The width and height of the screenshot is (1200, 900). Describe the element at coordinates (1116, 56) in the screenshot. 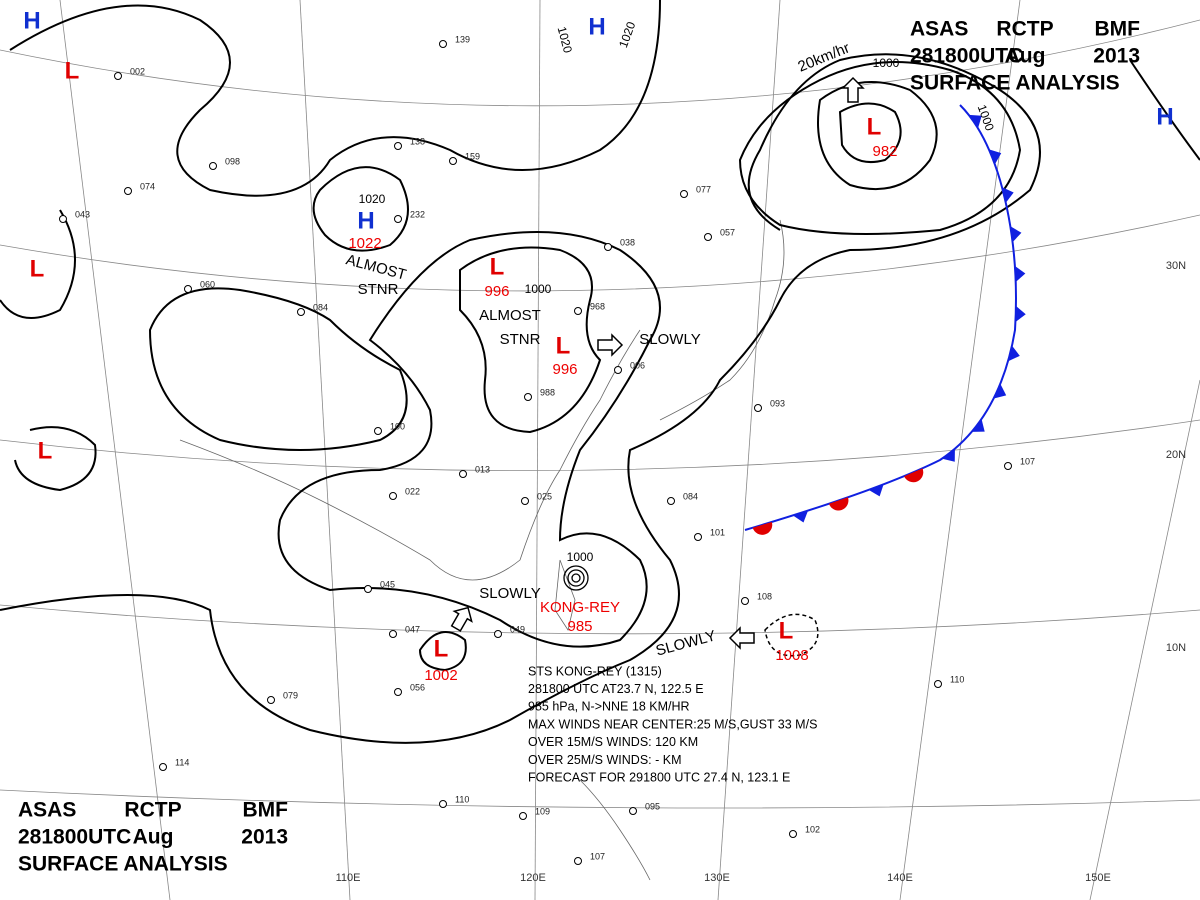

I see `header-text: 2013` at that location.